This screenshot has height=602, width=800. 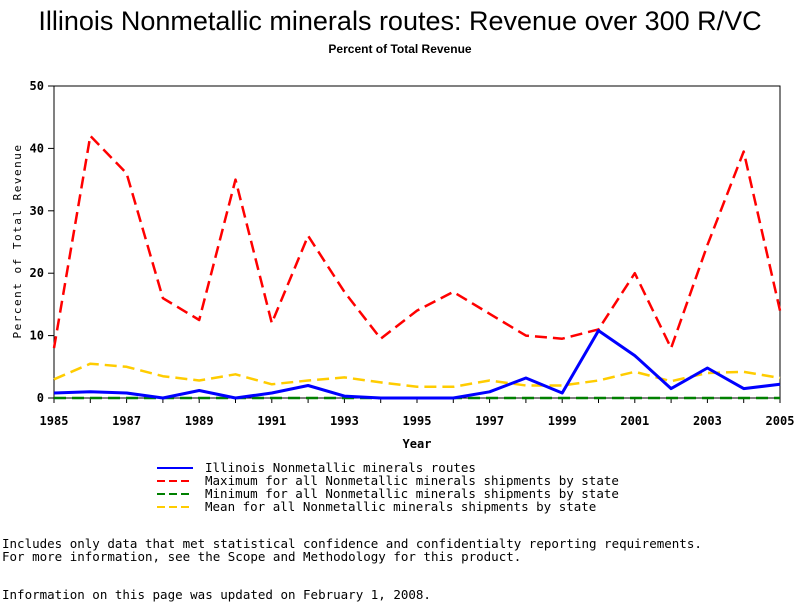 I want to click on x-axis-label: Year, so click(x=417, y=444).